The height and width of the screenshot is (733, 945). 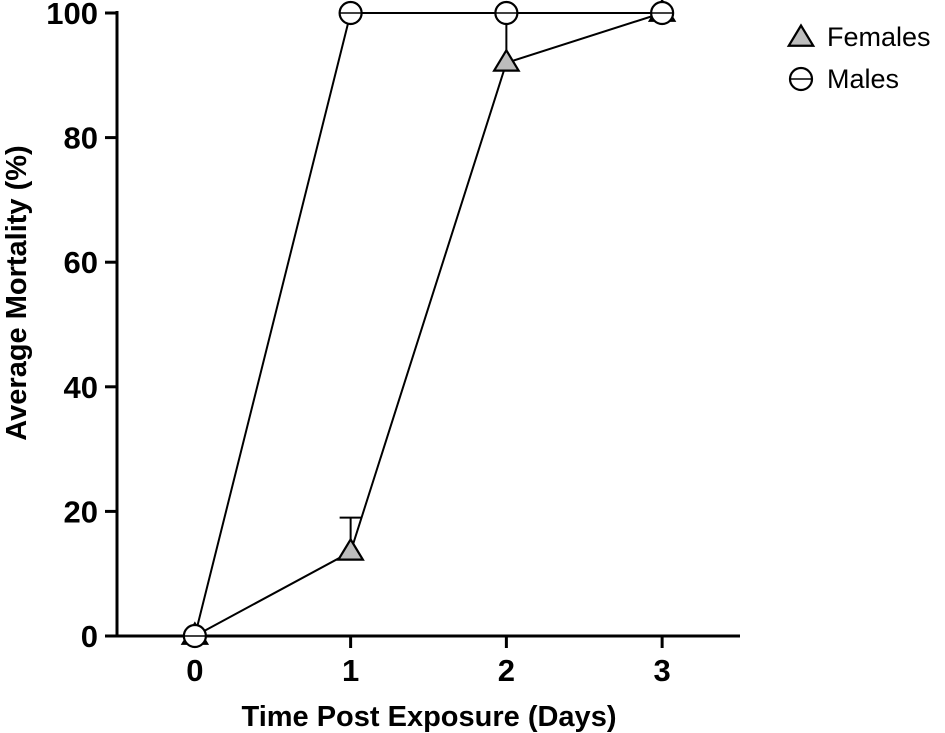 What do you see at coordinates (429, 717) in the screenshot?
I see `x-axis-title: Time Post Exposure (Days)` at bounding box center [429, 717].